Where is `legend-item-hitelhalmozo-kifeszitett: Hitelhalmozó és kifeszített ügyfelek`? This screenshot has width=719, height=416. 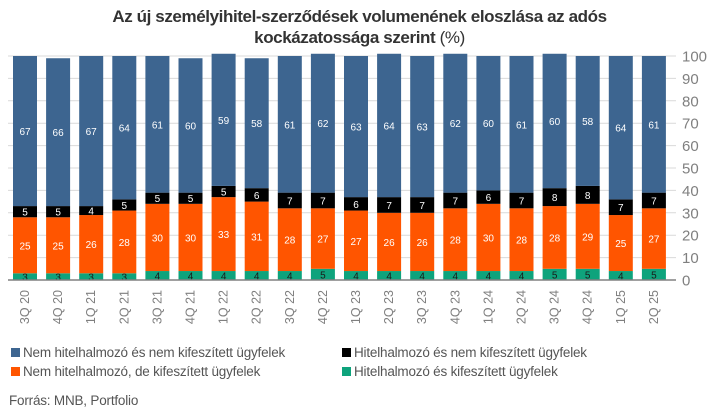
legend-item-hitelhalmozo-kifeszitett: Hitelhalmozó és kifeszített ügyfelek is located at coordinates (450, 371).